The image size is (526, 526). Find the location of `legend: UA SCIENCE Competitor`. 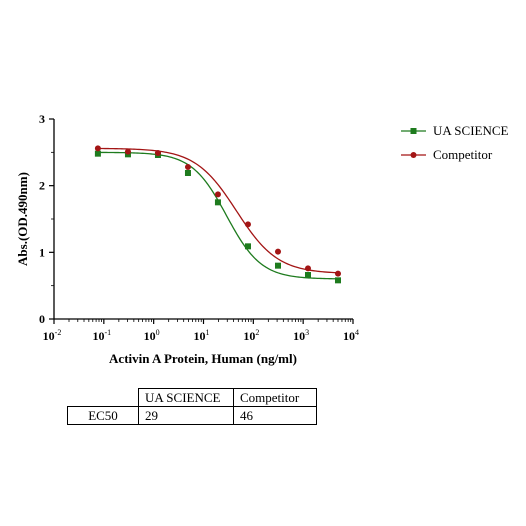

legend: UA SCIENCE Competitor is located at coordinates (455, 142).